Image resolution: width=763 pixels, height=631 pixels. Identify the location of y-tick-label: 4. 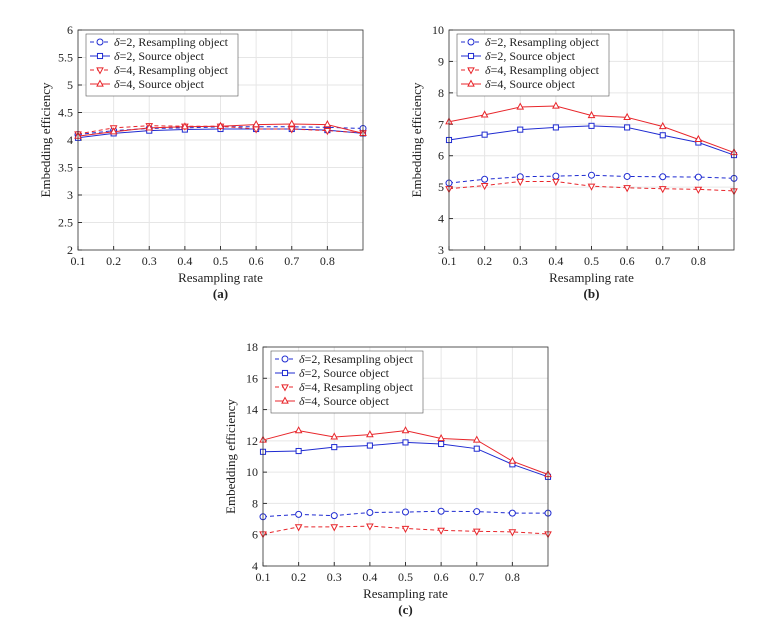
(441, 219).